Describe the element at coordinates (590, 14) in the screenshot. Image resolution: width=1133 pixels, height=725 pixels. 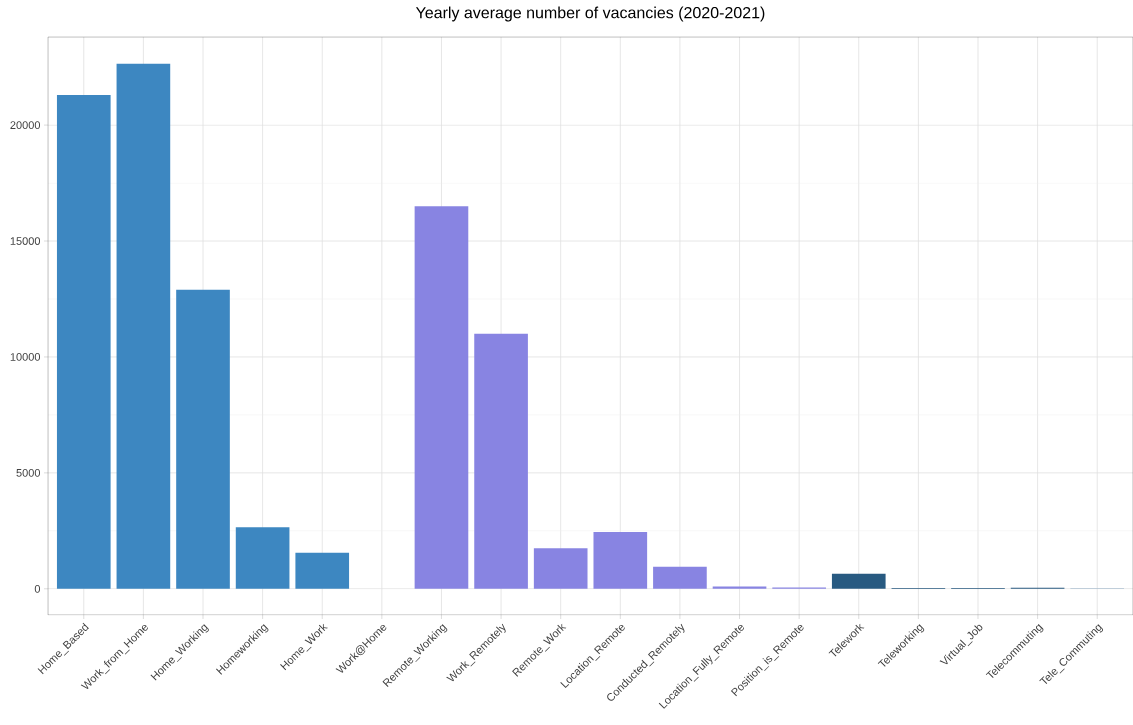
I see `chart-title: Yearly average number of vacancies (2020-2021)` at that location.